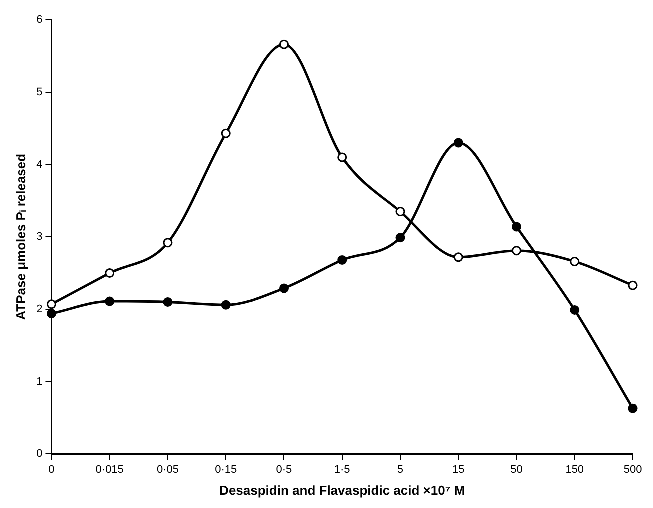 This screenshot has width=653, height=508. I want to click on x-tick-label: 0·05, so click(167, 470).